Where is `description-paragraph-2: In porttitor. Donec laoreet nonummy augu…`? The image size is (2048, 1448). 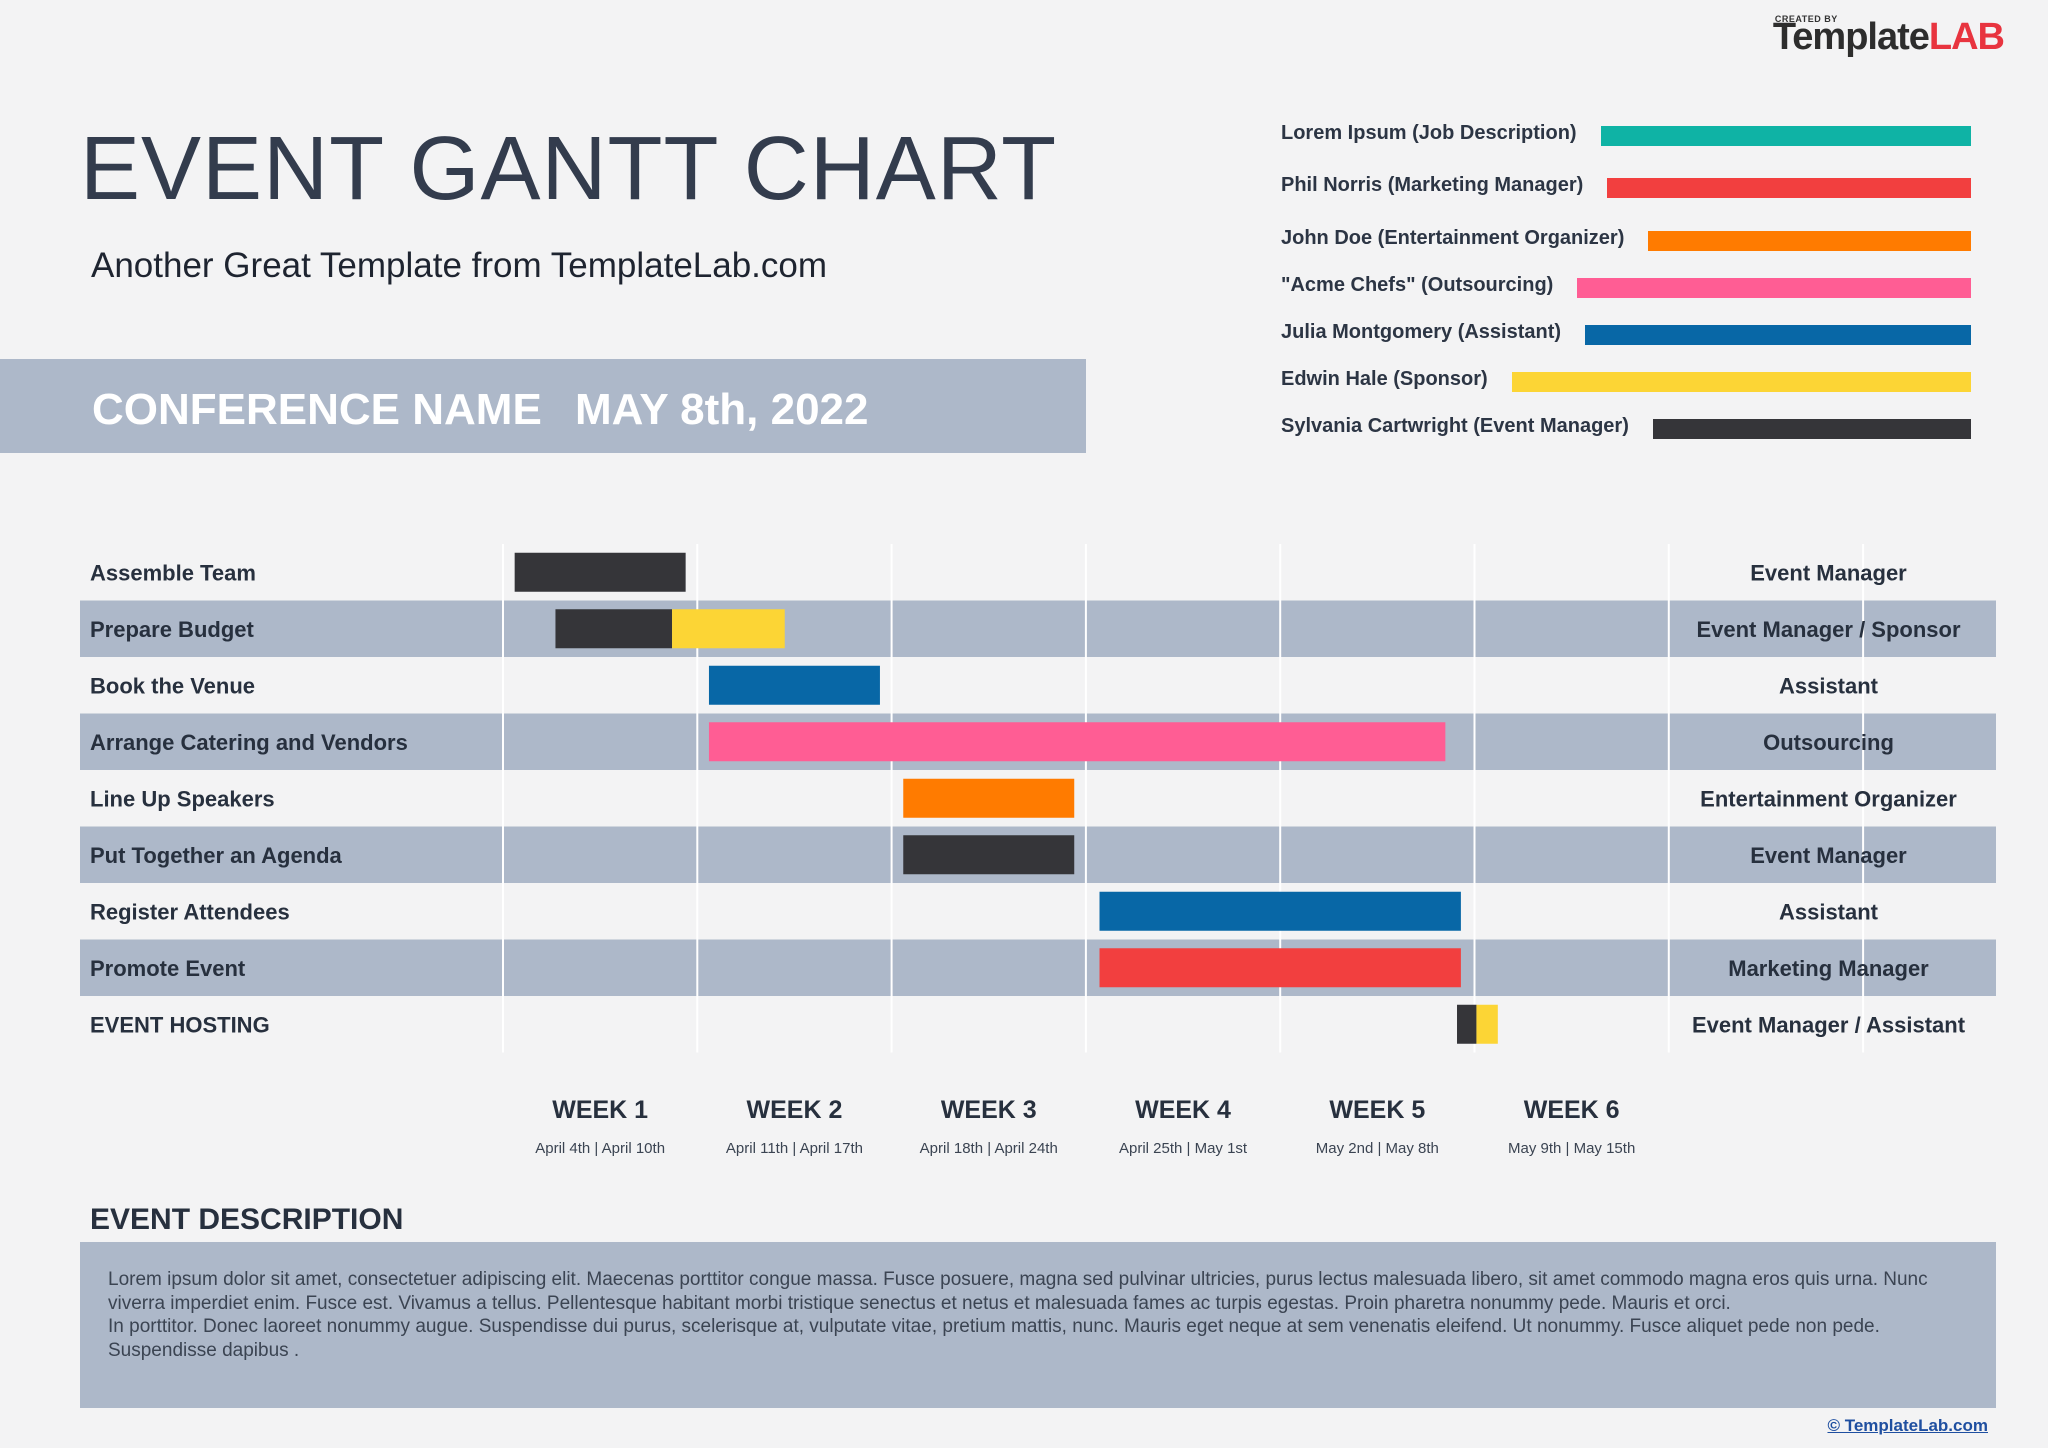 description-paragraph-2: In porttitor. Donec laoreet nonummy augu… is located at coordinates (994, 1338).